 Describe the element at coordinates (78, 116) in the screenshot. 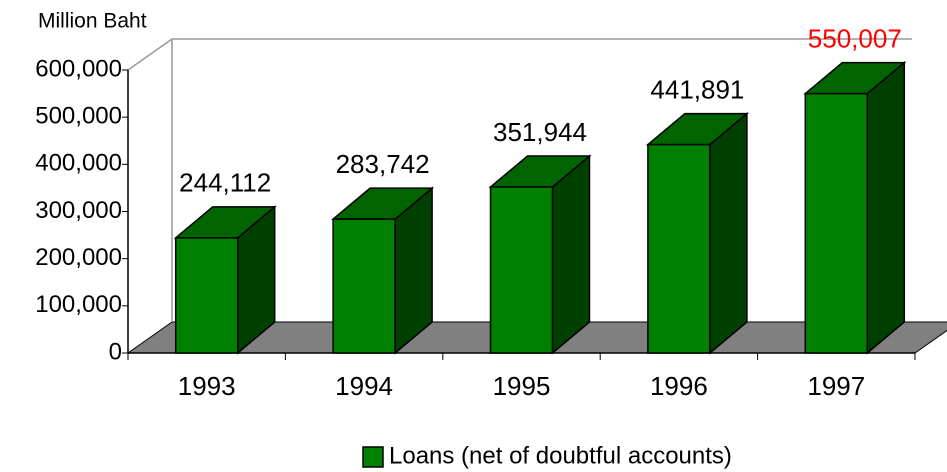

I see `y-tick-label: 500,000` at that location.